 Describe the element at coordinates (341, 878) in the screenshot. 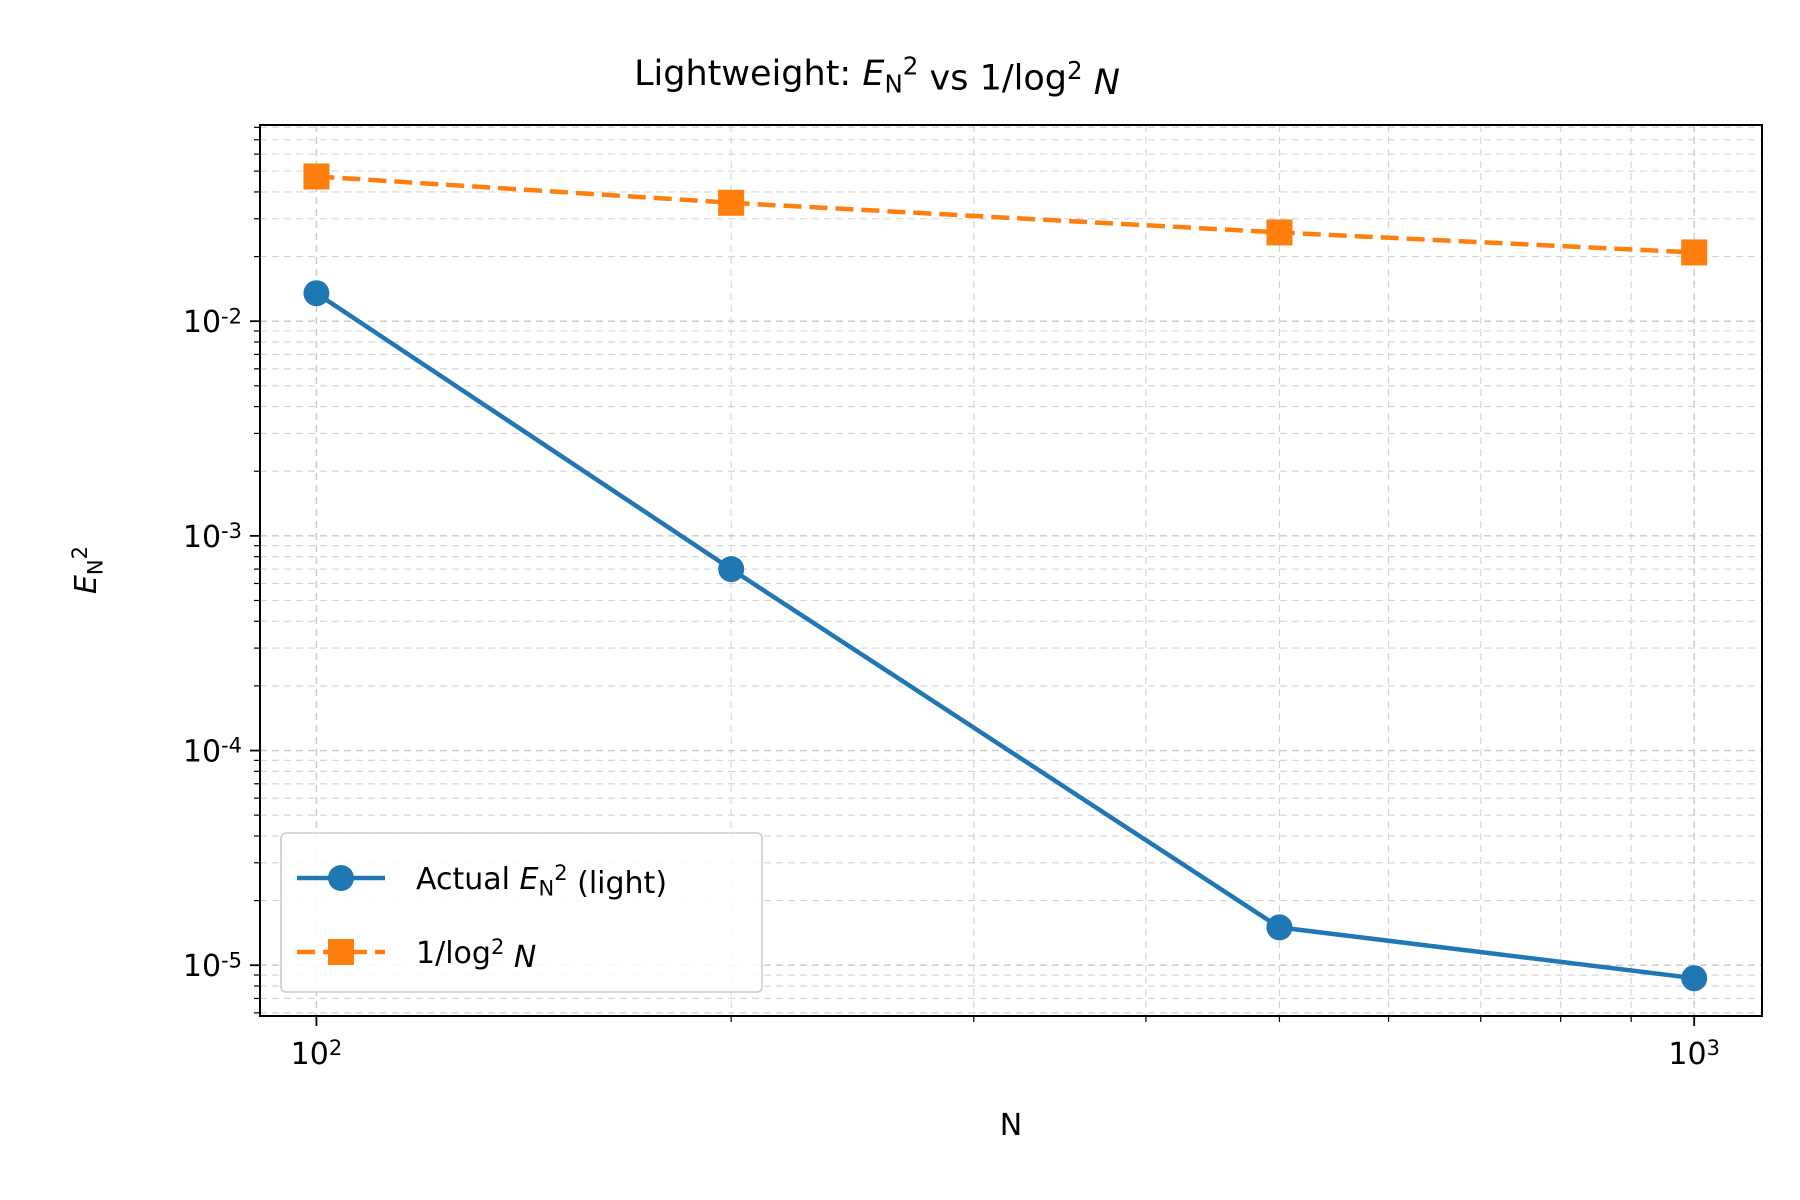

I see `legend-marker-circle` at that location.